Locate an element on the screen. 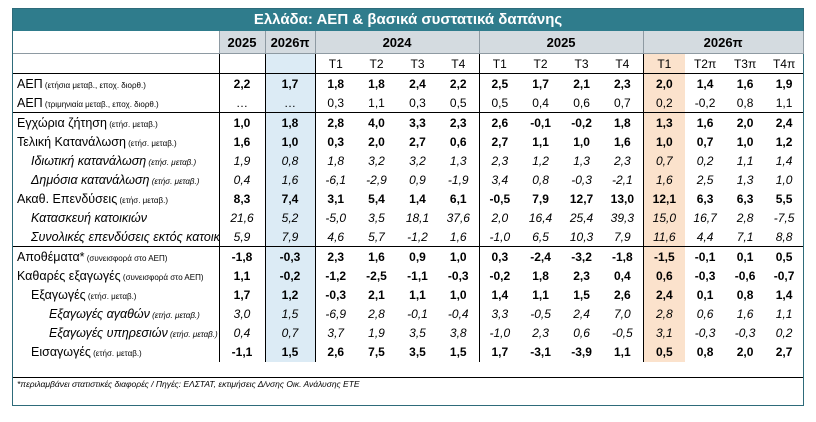 This screenshot has height=422, width=816. quarter-2024-1: Τ1 is located at coordinates (335, 63).